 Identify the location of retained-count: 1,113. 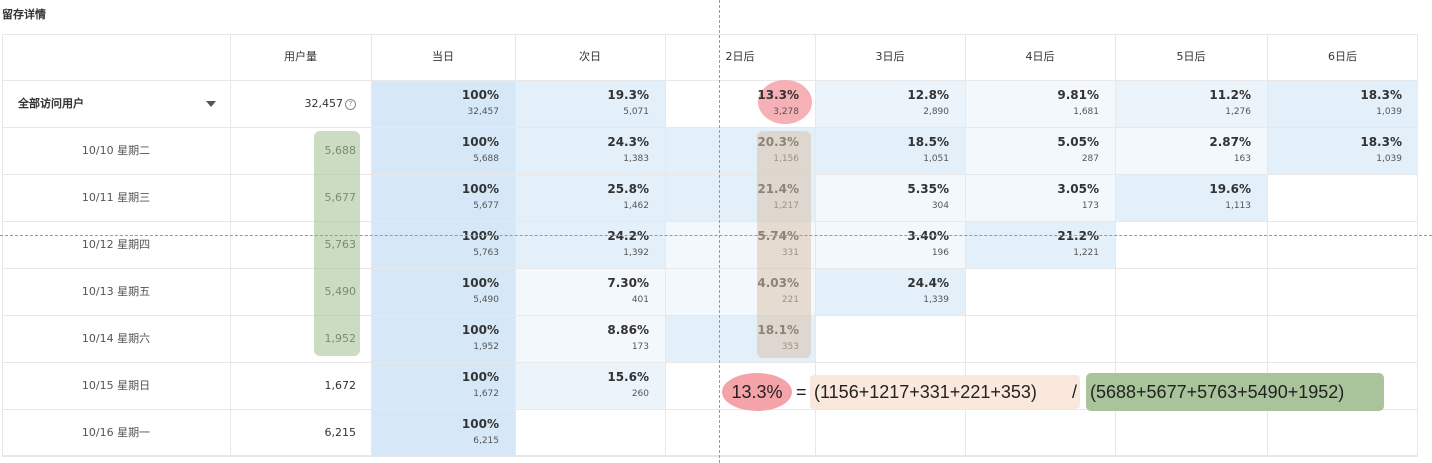
(1238, 206).